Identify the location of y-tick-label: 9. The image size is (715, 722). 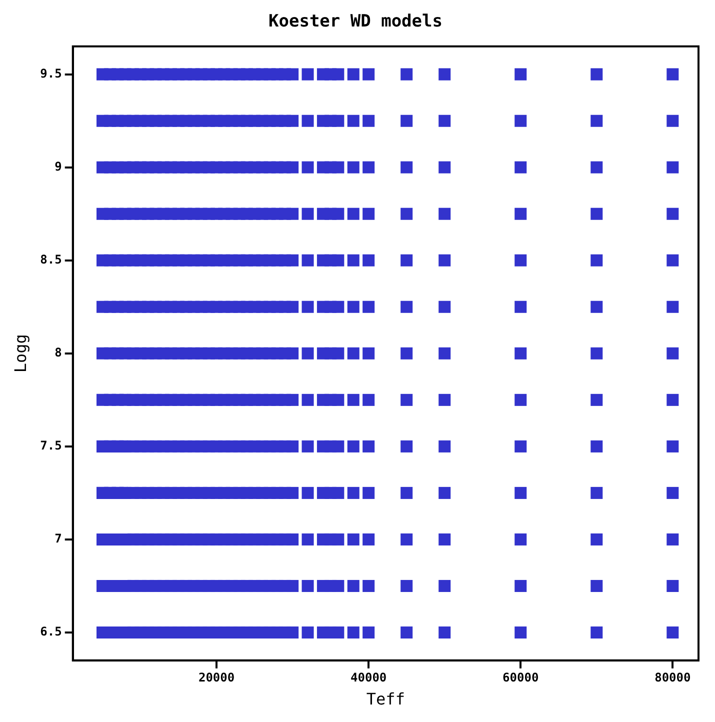
(58, 166).